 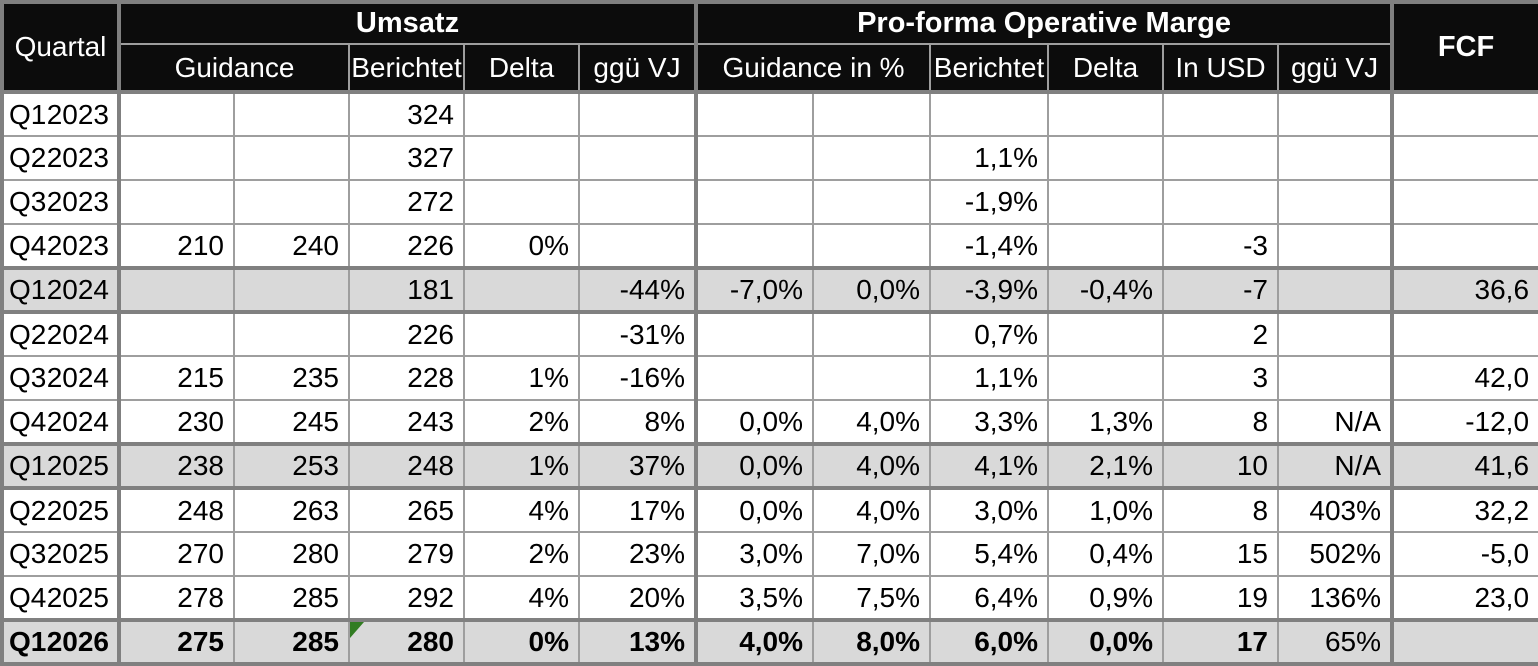 I want to click on cell-marge-berichtet: -1,4%, so click(x=989, y=246).